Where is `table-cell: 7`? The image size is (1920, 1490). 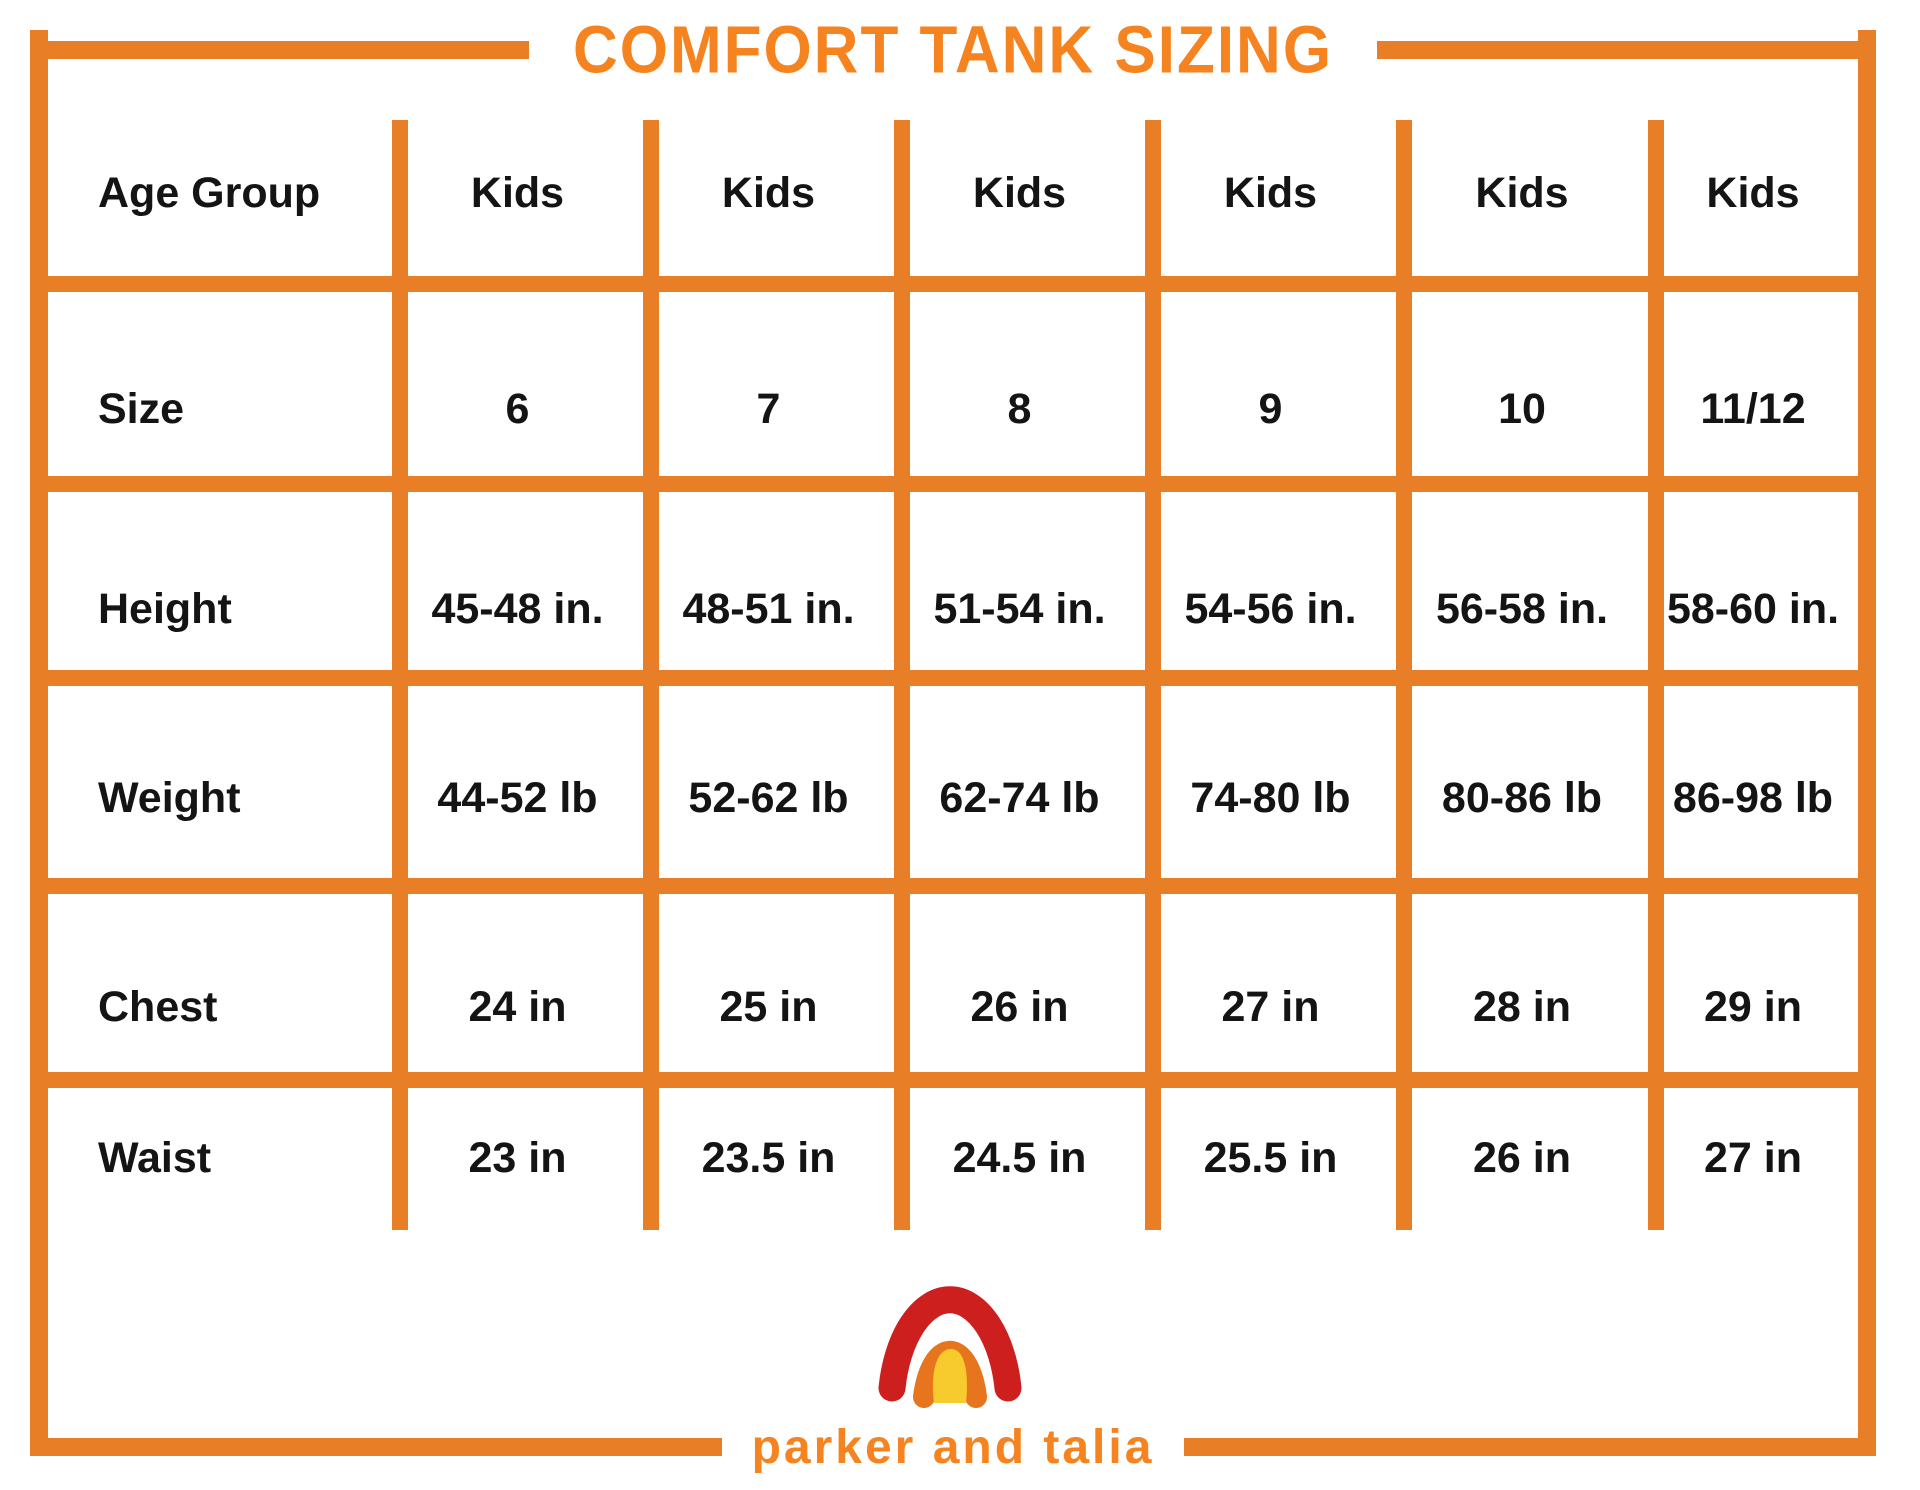
table-cell: 7 is located at coordinates (768, 409).